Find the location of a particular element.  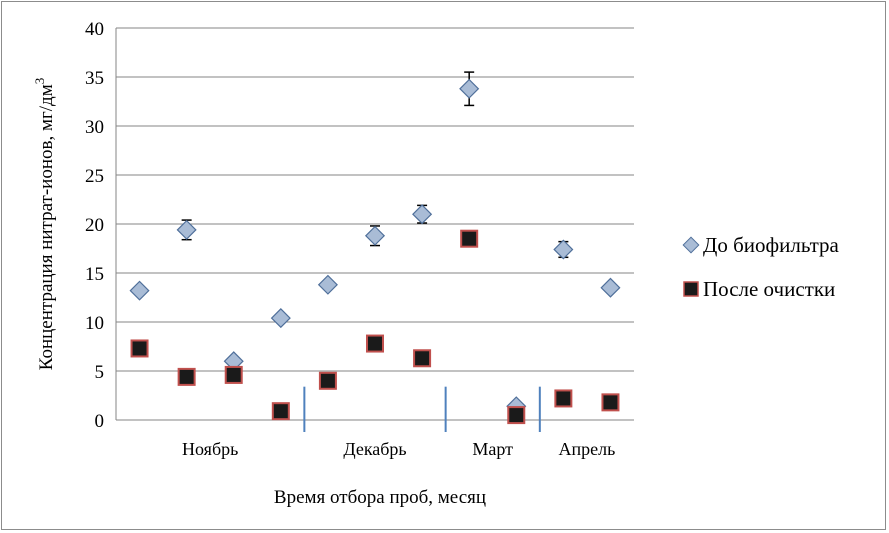

y-tick-label: 40 is located at coordinates (94, 29).